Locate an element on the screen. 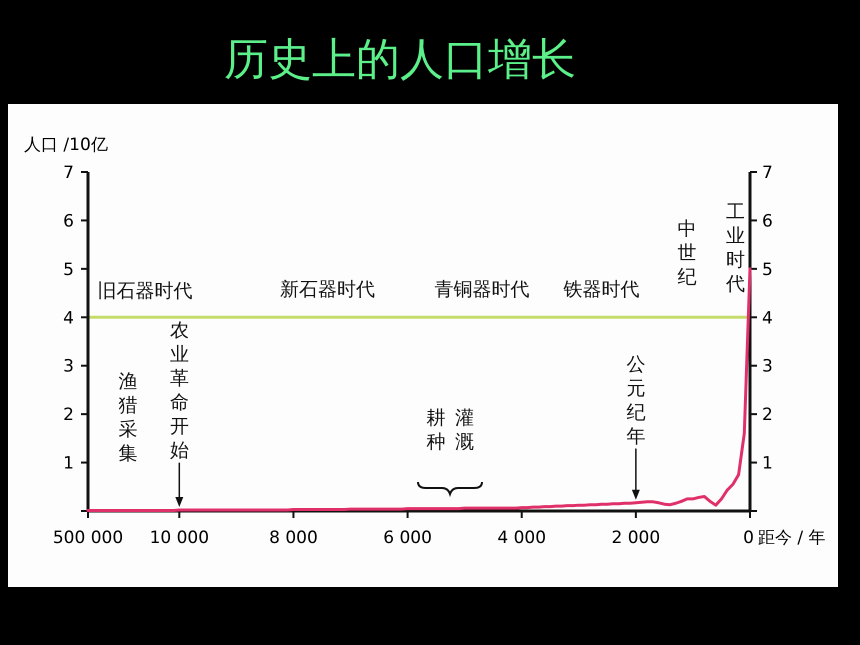 This screenshot has height=645, width=860. annotation: 公元纪年 is located at coordinates (636, 401).